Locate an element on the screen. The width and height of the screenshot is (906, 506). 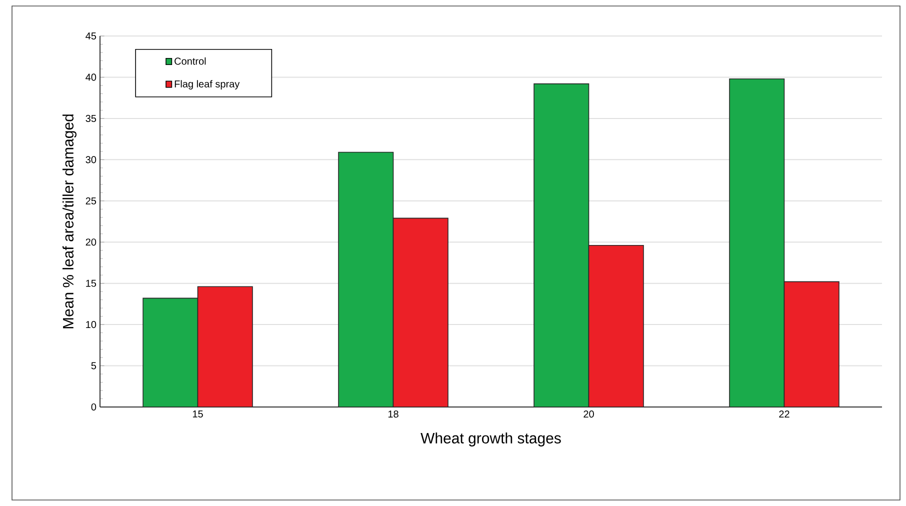
x-tick-label: 15 is located at coordinates (197, 414).